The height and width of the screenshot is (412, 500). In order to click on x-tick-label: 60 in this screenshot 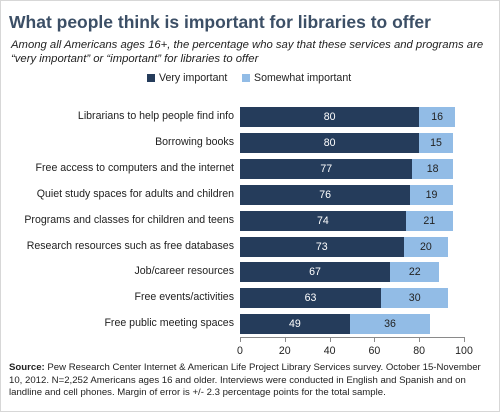, I will do `click(374, 351)`.